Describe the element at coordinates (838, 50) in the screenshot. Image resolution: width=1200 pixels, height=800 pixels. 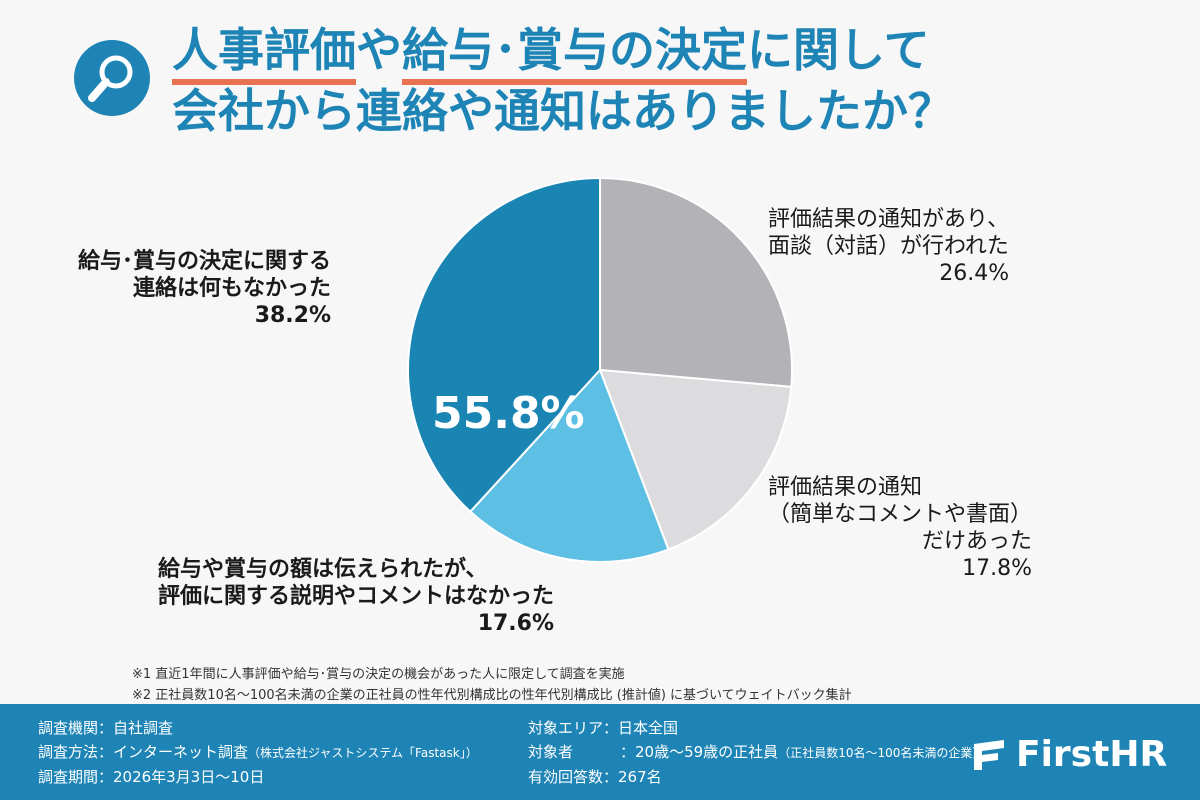
I see `title-suffix: に関して` at that location.